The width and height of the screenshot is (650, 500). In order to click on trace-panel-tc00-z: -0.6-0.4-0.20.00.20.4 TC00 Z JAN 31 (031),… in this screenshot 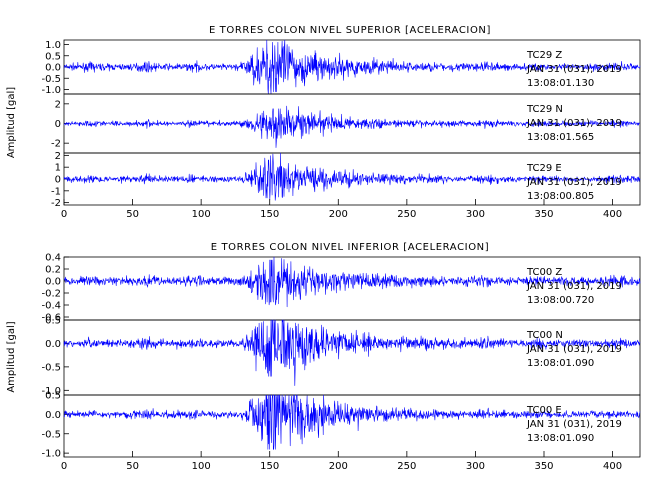, I will do `click(341, 288)`.